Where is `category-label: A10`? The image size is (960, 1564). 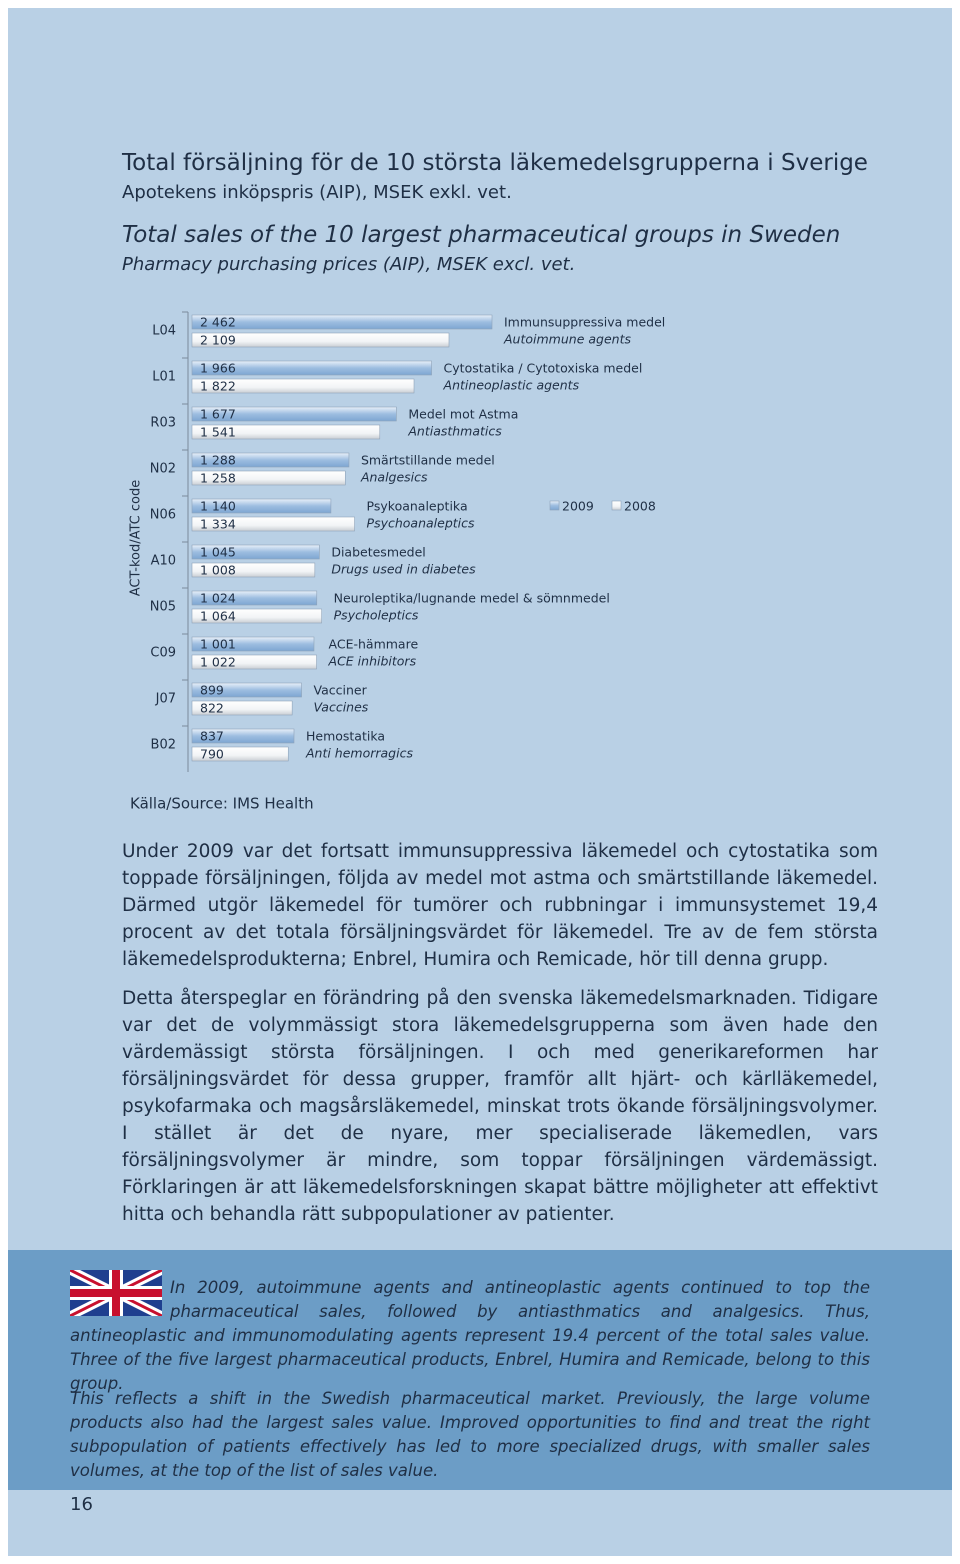 category-label: A10 is located at coordinates (163, 561).